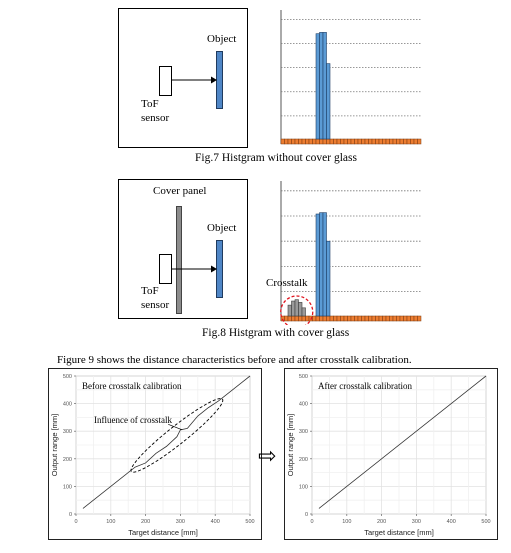 The image size is (511, 553). I want to click on y-tick-label: 200, so click(67, 460).